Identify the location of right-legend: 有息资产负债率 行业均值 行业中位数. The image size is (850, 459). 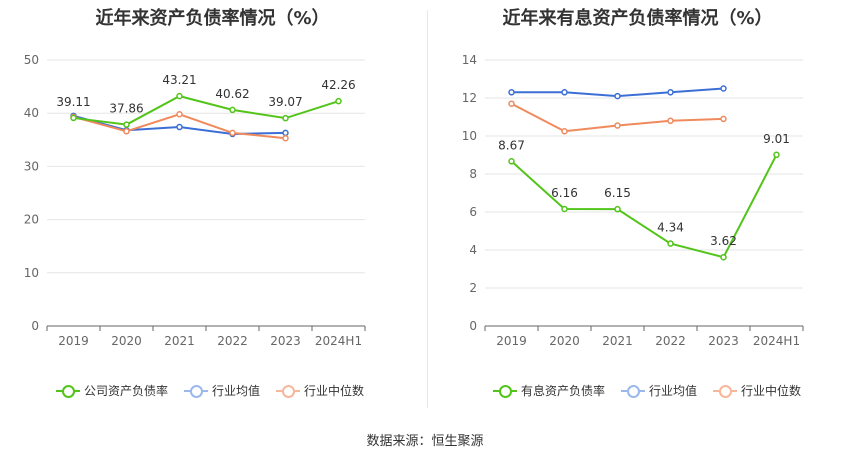
(647, 390).